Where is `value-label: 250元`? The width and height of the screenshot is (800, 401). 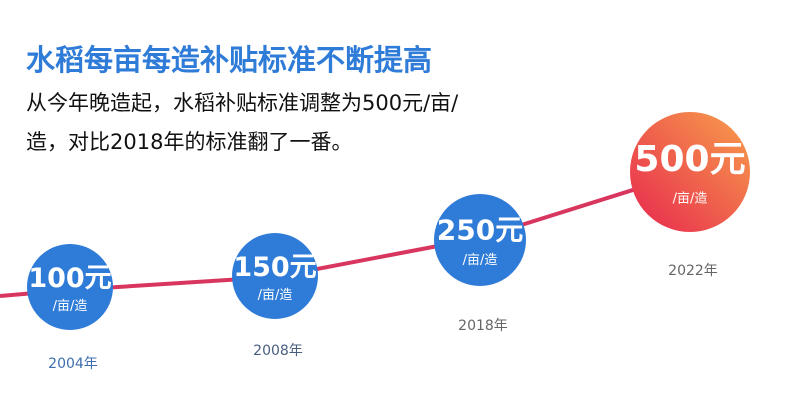 value-label: 250元 is located at coordinates (480, 230).